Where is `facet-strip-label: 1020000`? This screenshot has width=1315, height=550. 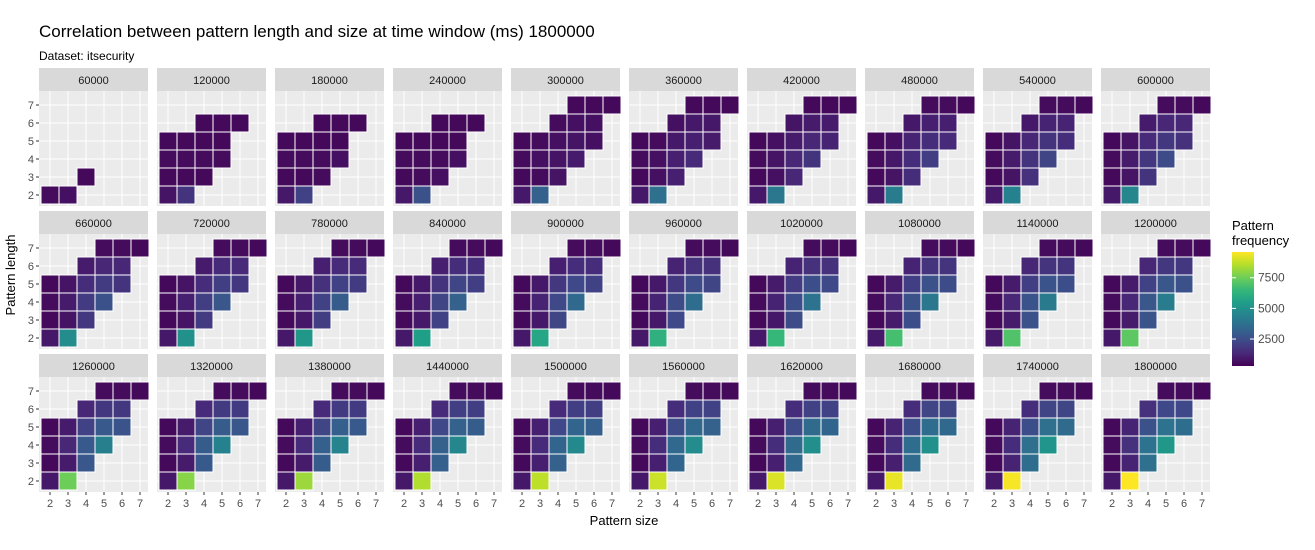
facet-strip-label: 1020000 is located at coordinates (801, 224).